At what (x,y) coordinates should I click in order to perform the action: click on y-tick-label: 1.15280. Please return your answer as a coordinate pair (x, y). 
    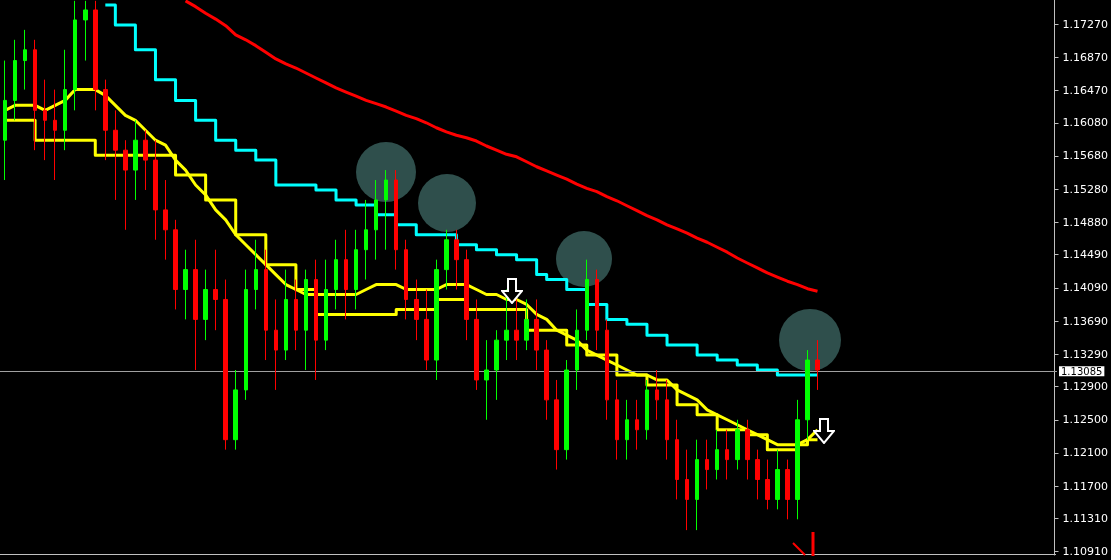
    Looking at the image, I should click on (1085, 189).